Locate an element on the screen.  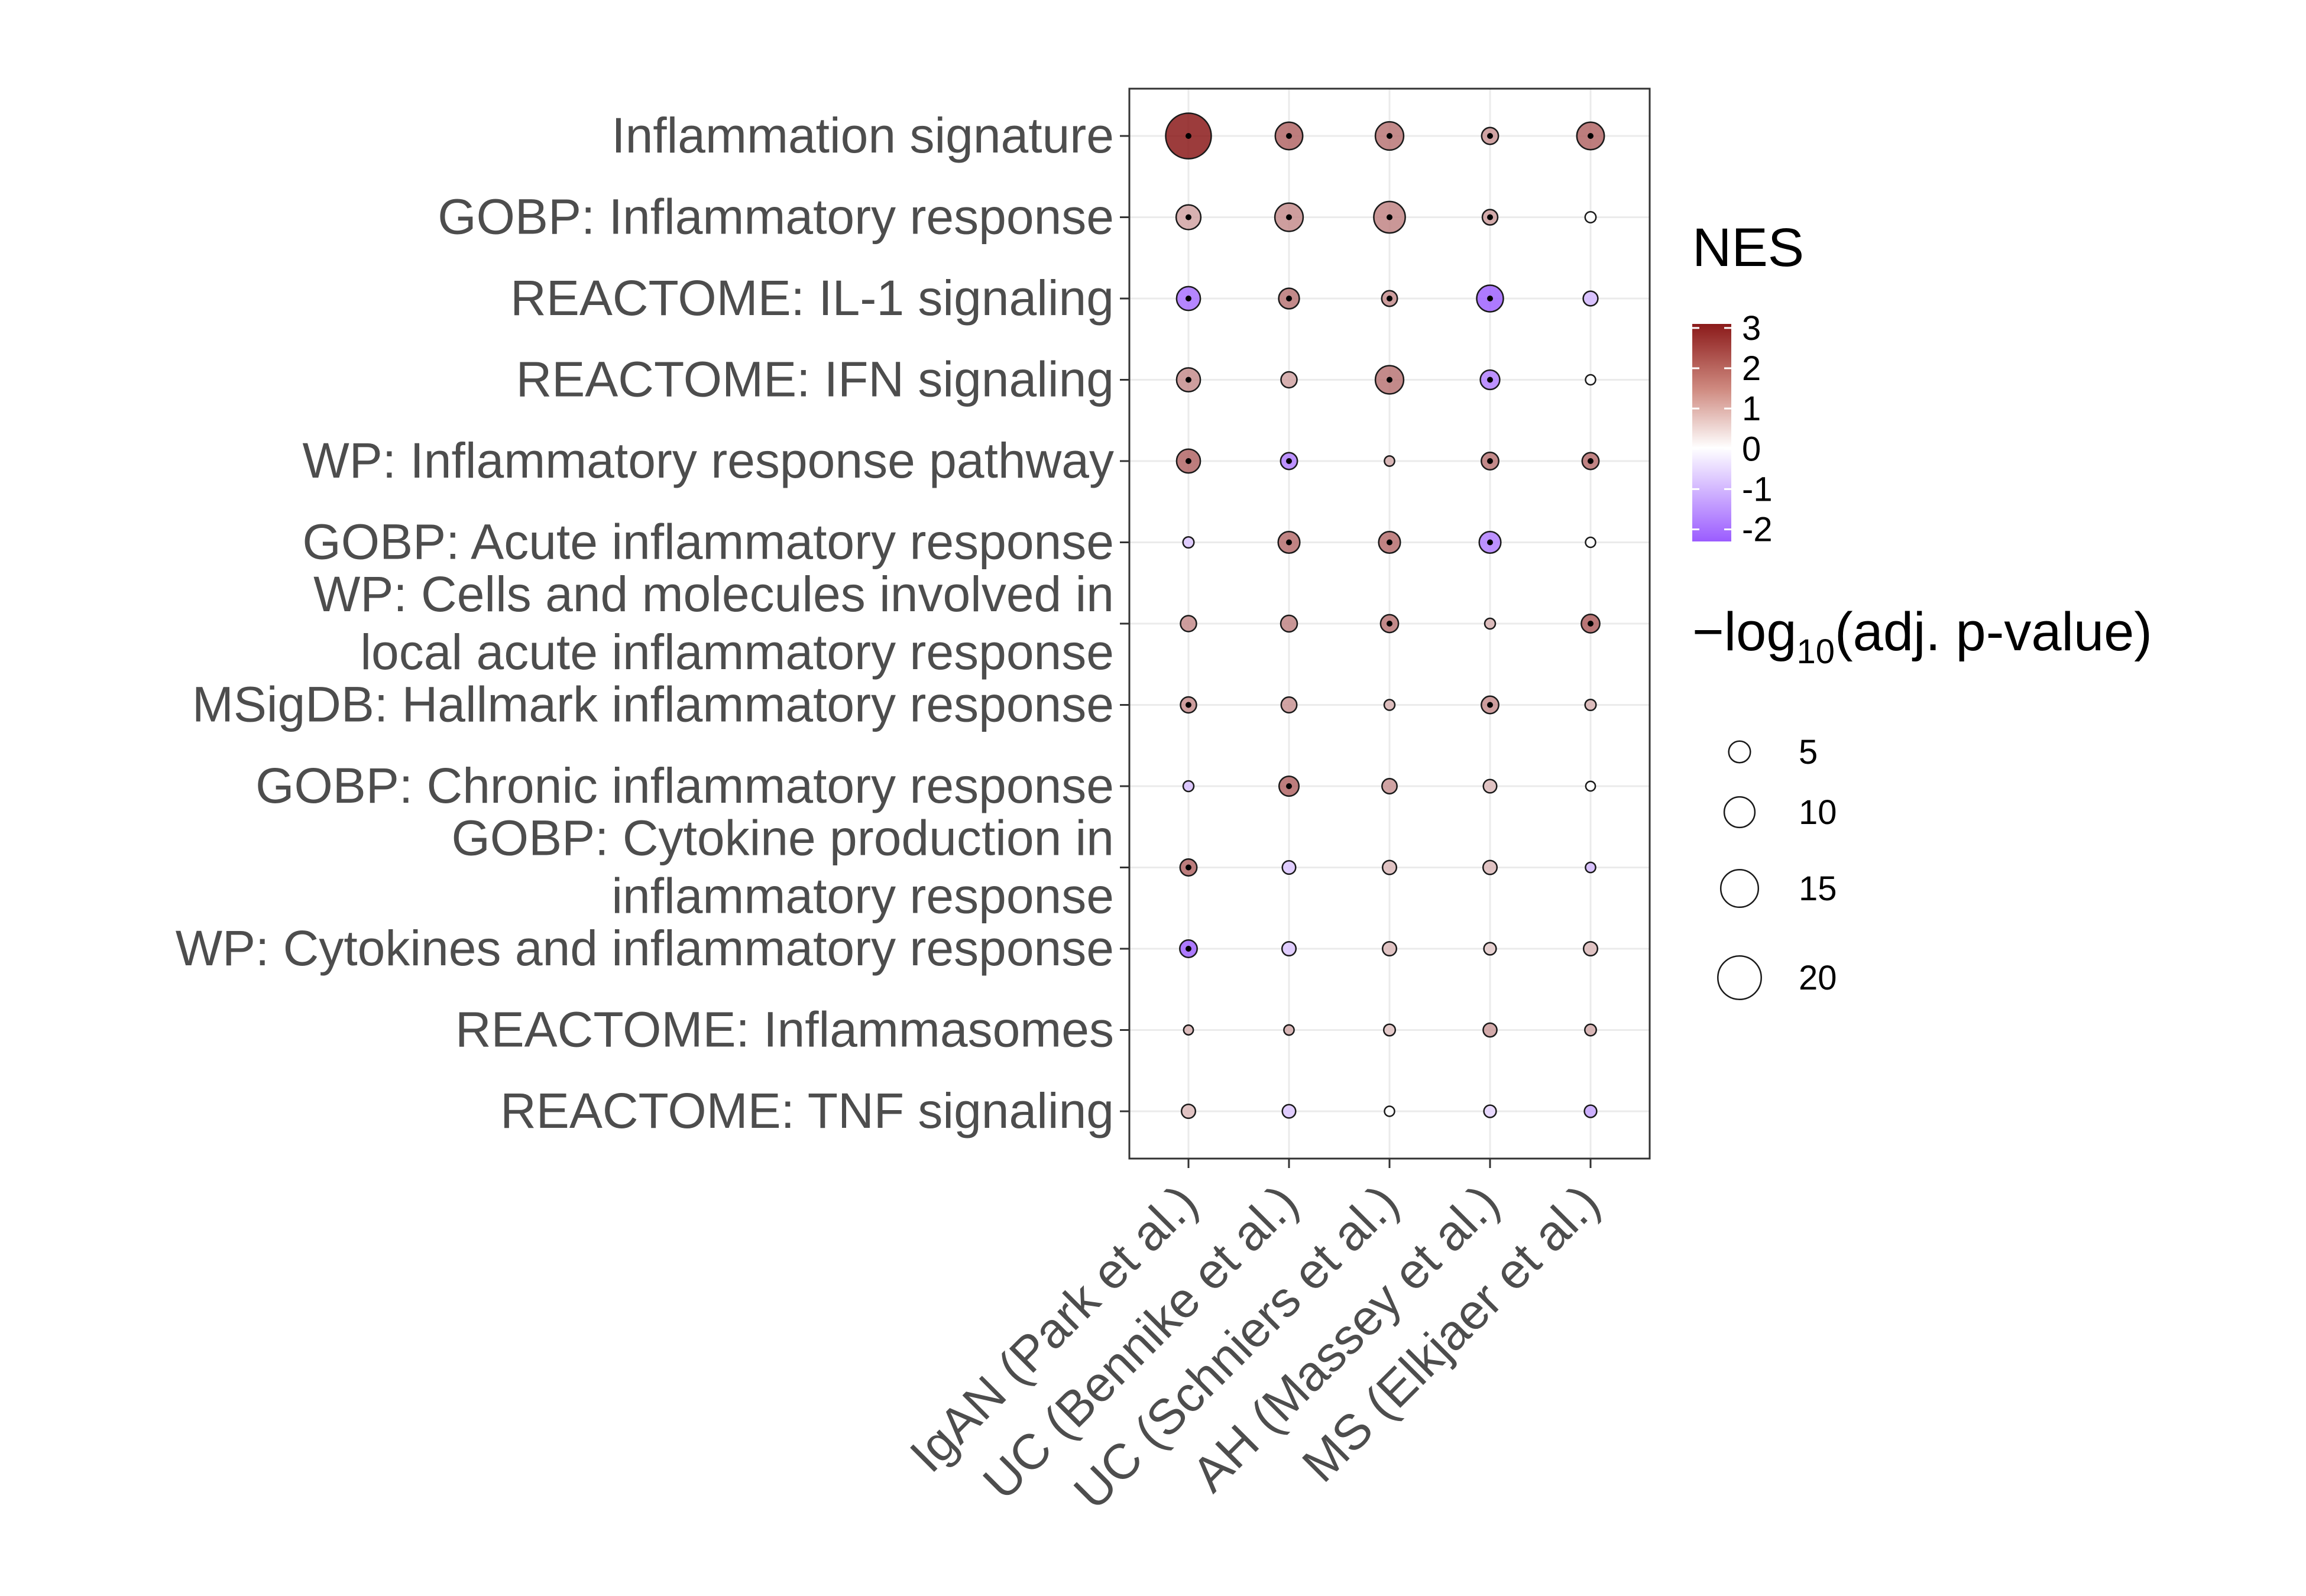
dot-r12-c0 is located at coordinates (1188, 1111).